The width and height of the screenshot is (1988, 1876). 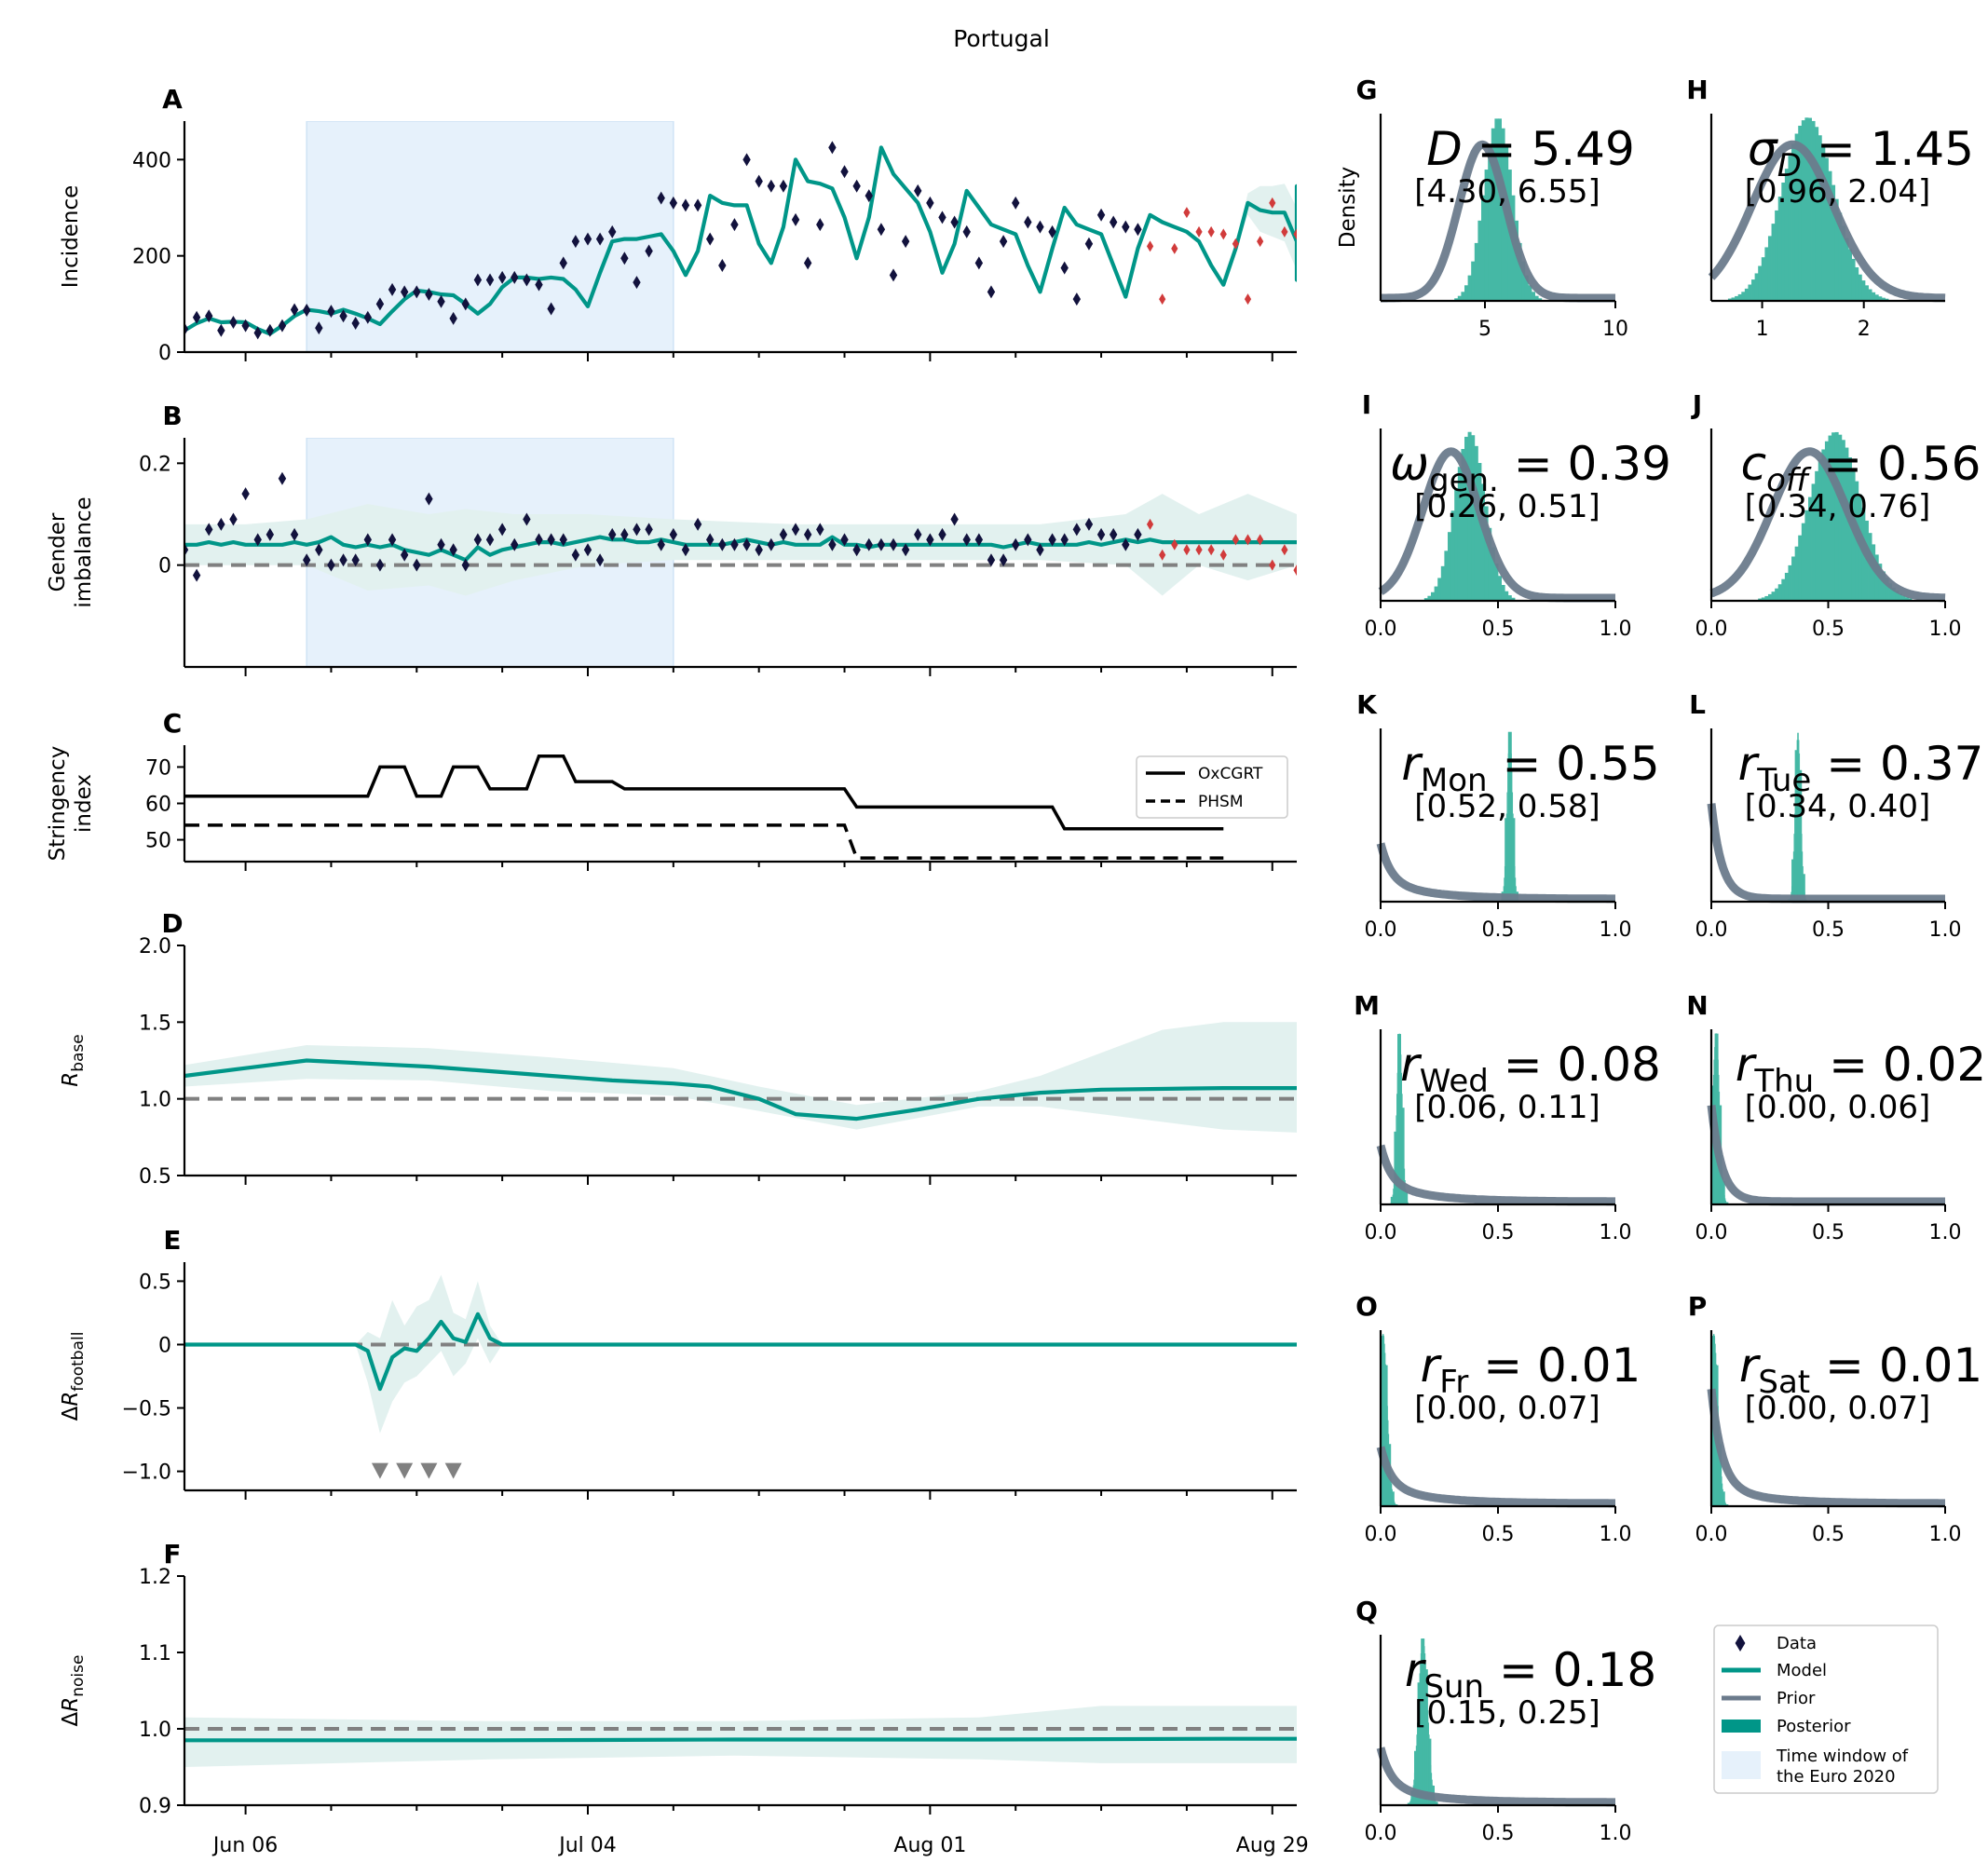 What do you see at coordinates (1454, 1081) in the screenshot?
I see `parameter-subscript: Wed` at bounding box center [1454, 1081].